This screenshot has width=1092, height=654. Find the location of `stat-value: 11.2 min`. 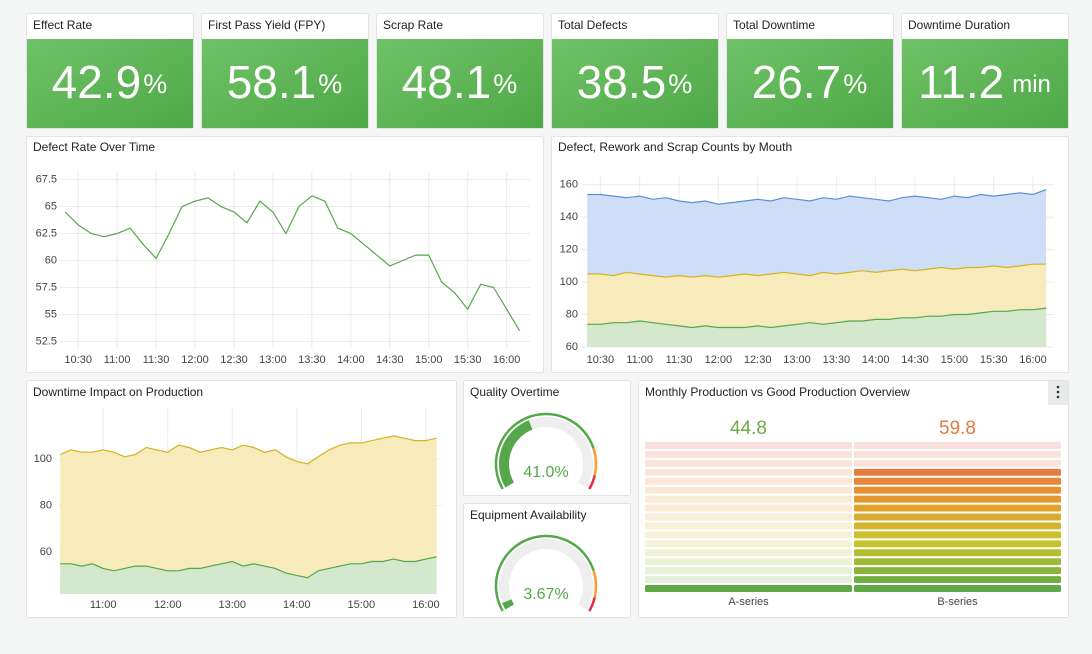

stat-value: 11.2 min is located at coordinates (984, 82).